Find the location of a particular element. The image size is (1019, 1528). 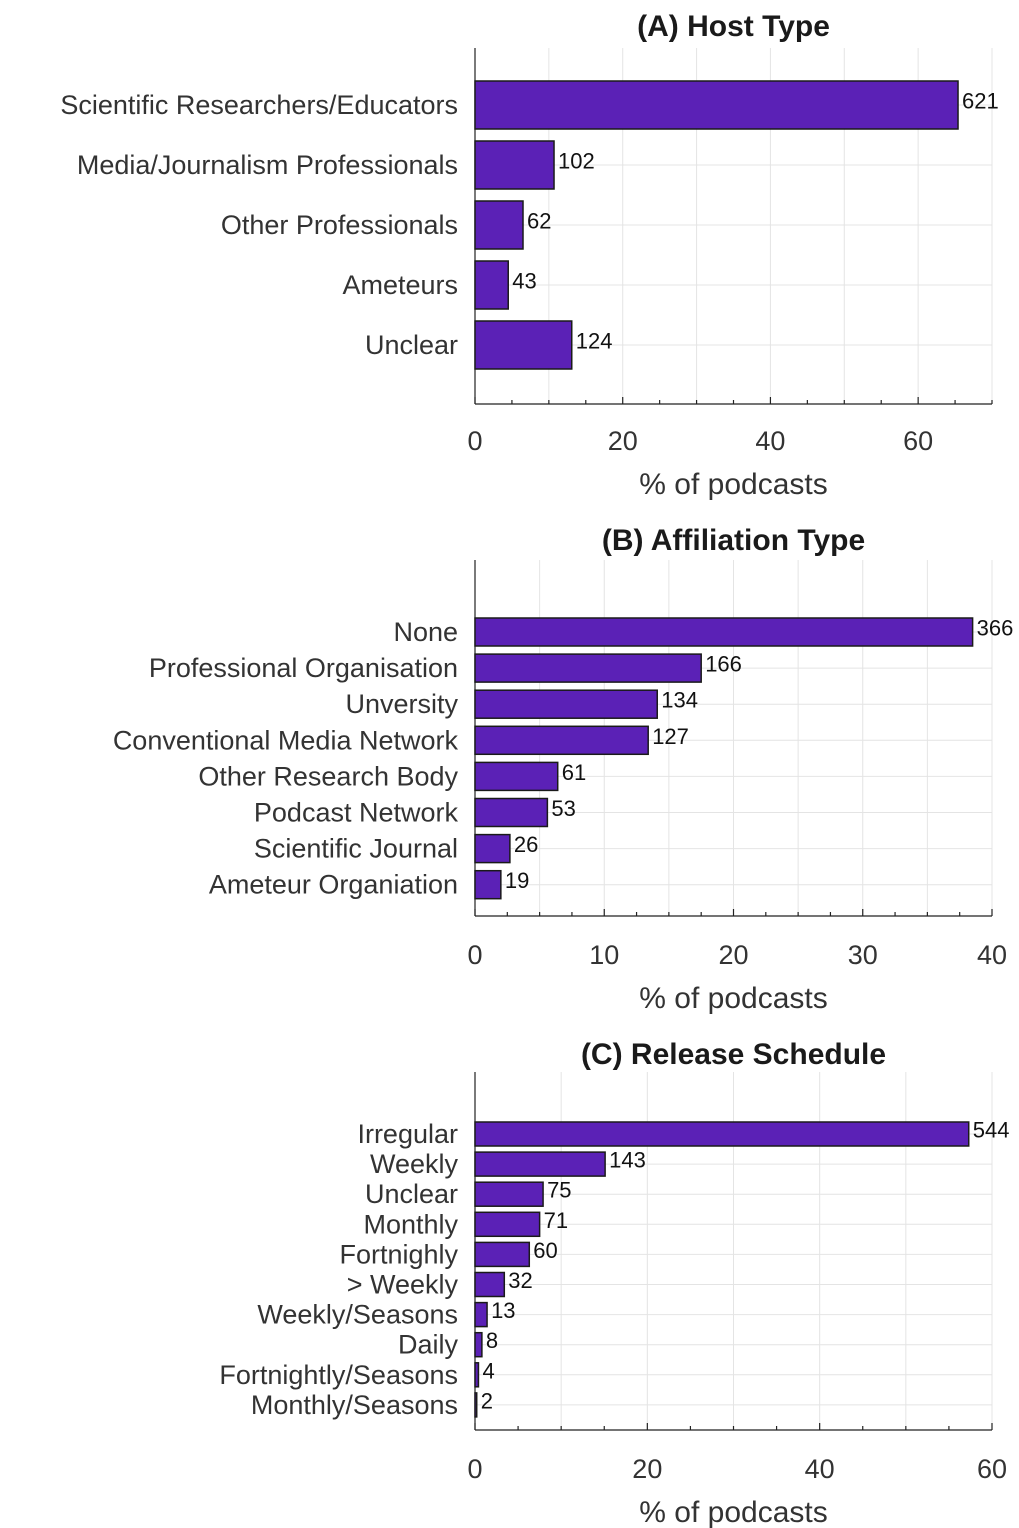

chart-title: (A) Host Type is located at coordinates (733, 26).